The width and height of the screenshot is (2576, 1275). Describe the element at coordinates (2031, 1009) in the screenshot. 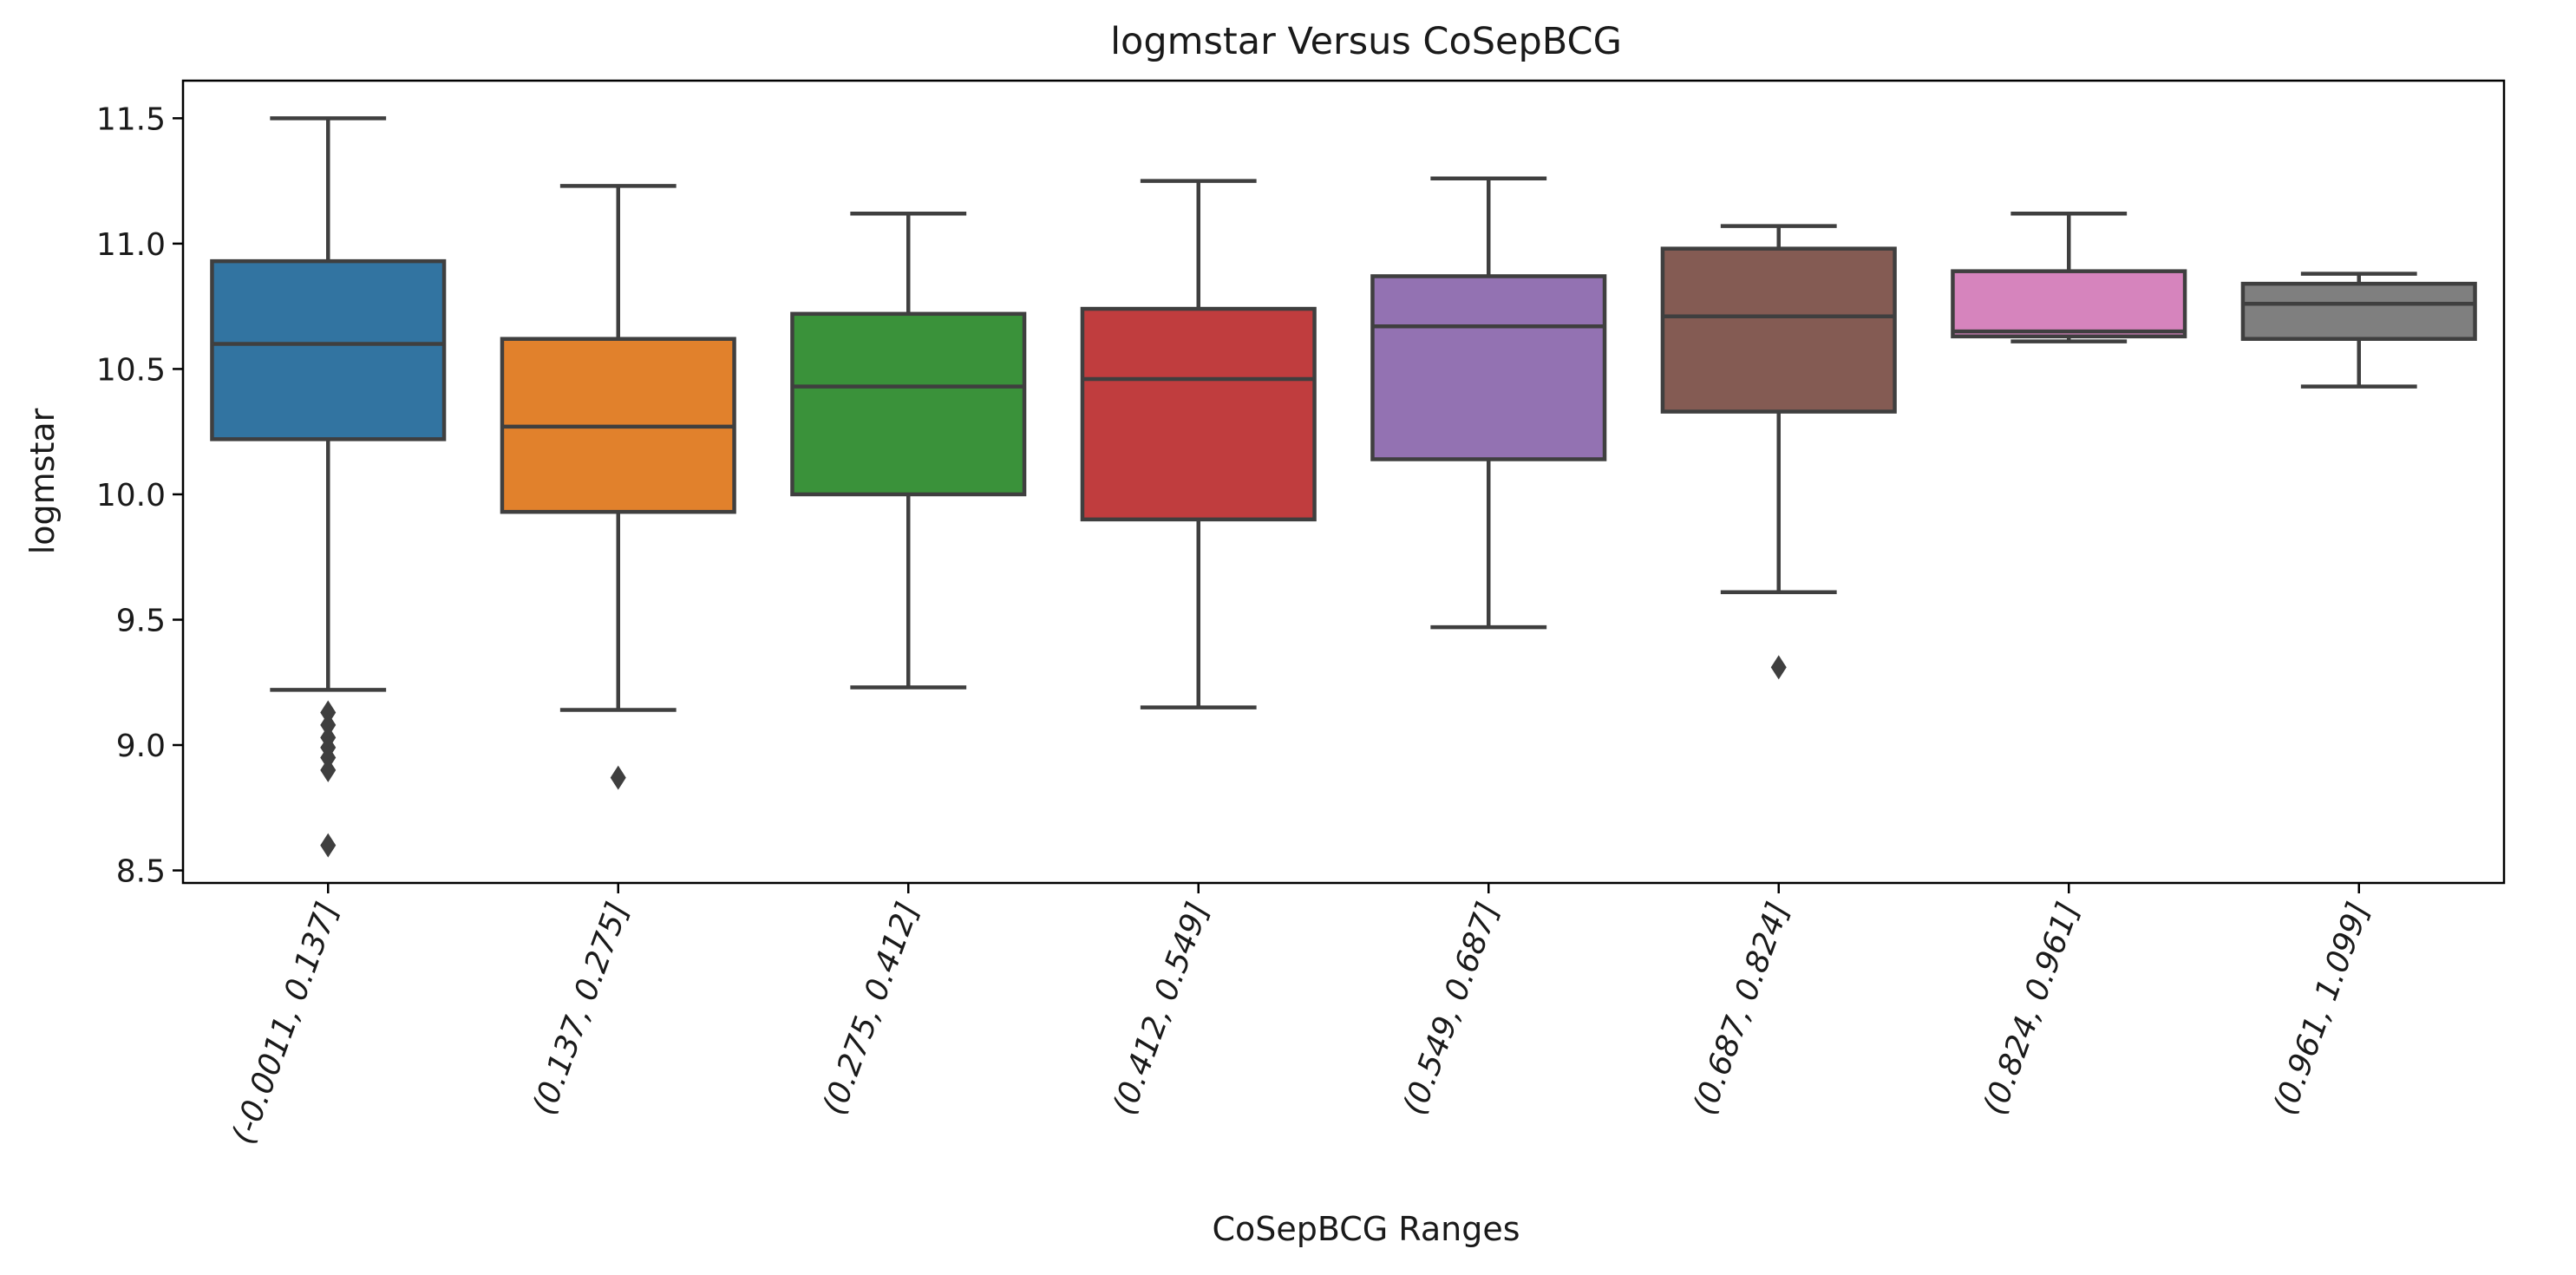

I see `x-tick-label: (0.824, 0.961]` at that location.